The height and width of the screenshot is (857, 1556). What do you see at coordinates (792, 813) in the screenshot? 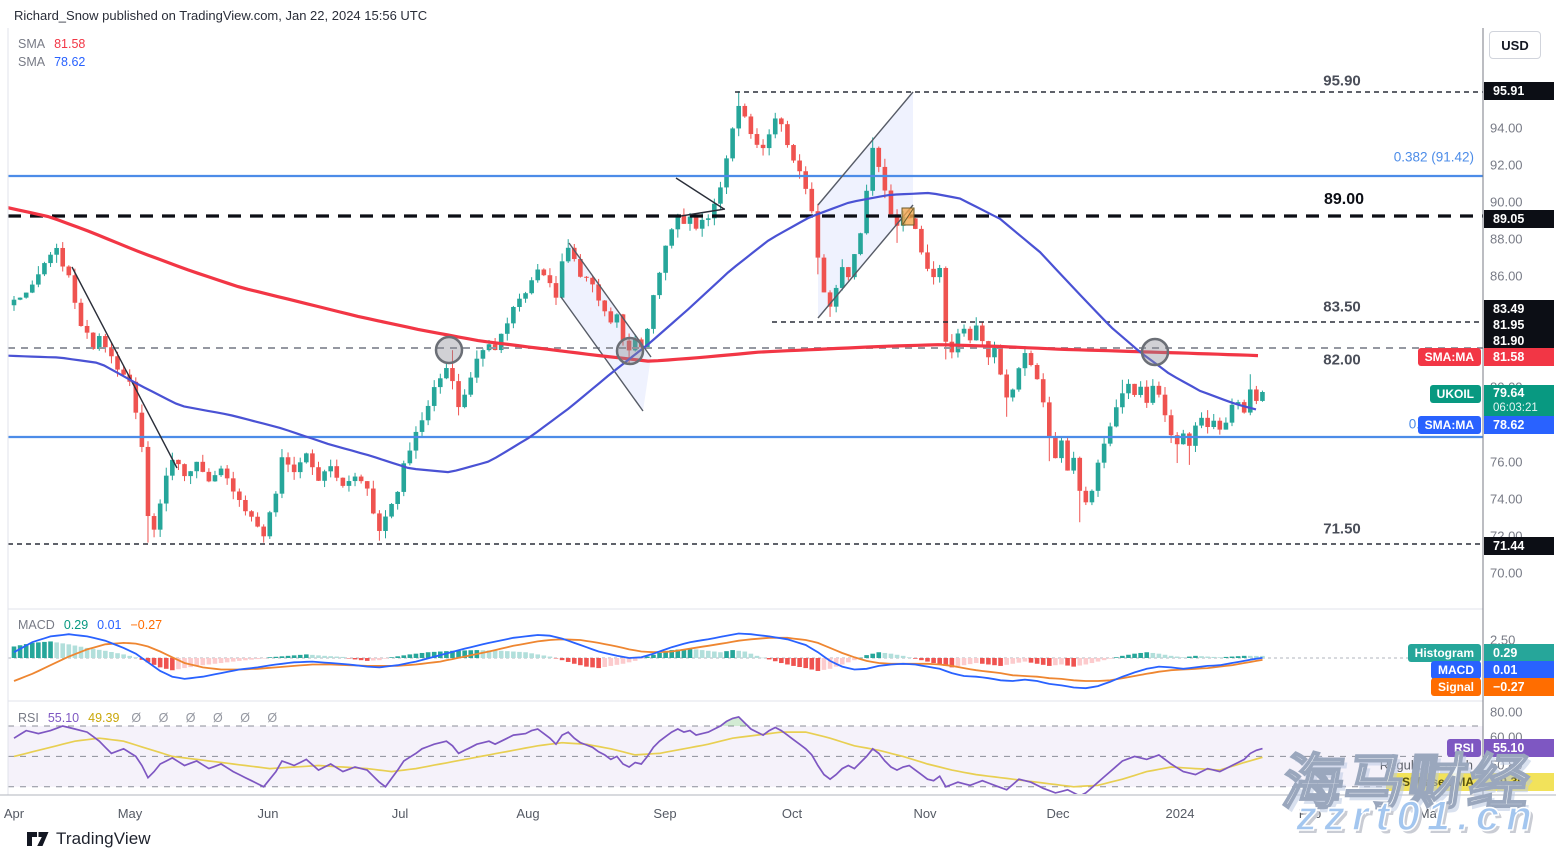
I see `time-label: Oct` at bounding box center [792, 813].